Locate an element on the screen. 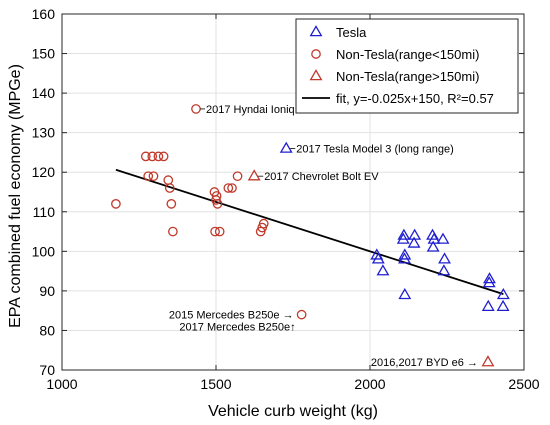 This screenshot has height=425, width=550. y-axis-label: EPA combined fuel economy (MPGe) is located at coordinates (15, 196).